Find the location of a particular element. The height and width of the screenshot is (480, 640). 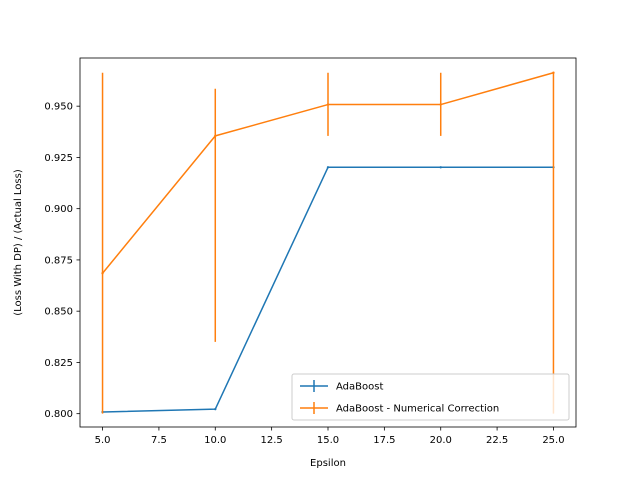

legend-item: AdaBoost is located at coordinates (341, 386).